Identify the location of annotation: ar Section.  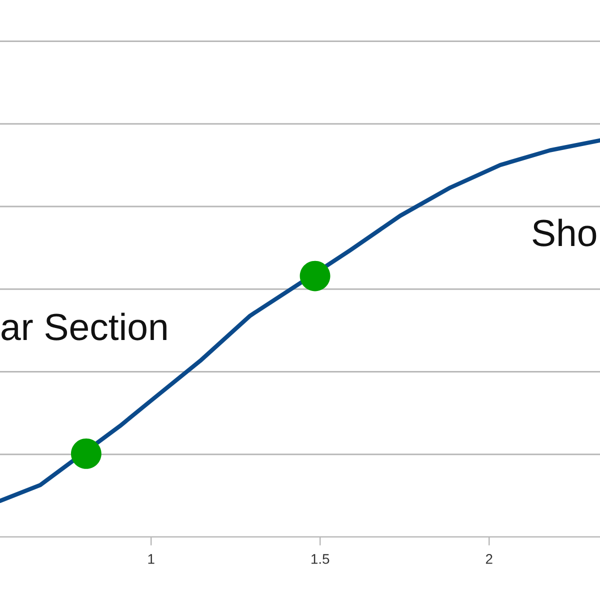
(84, 326).